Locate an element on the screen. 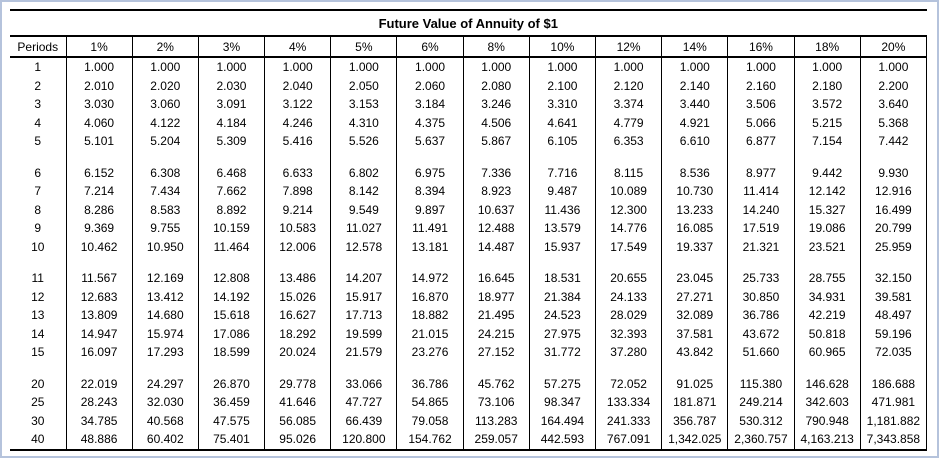  value-cell: 4.375 is located at coordinates (430, 122).